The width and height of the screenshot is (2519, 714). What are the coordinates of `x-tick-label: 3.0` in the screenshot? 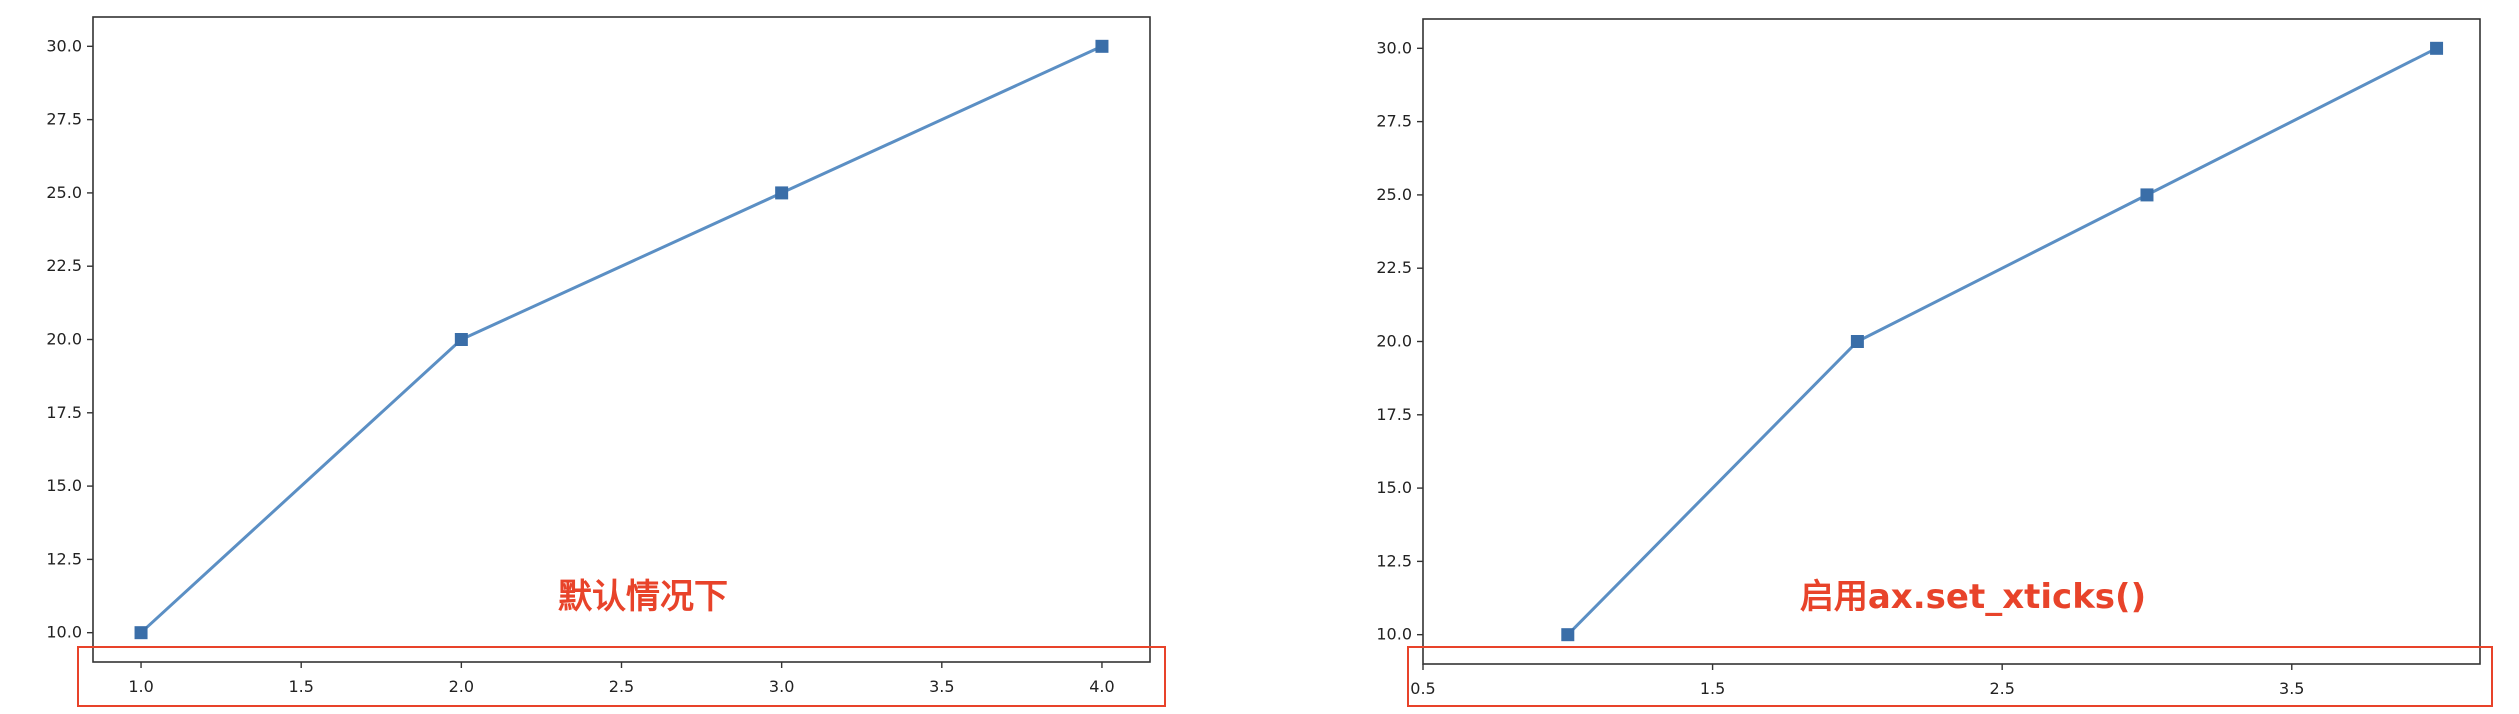 It's located at (781, 686).